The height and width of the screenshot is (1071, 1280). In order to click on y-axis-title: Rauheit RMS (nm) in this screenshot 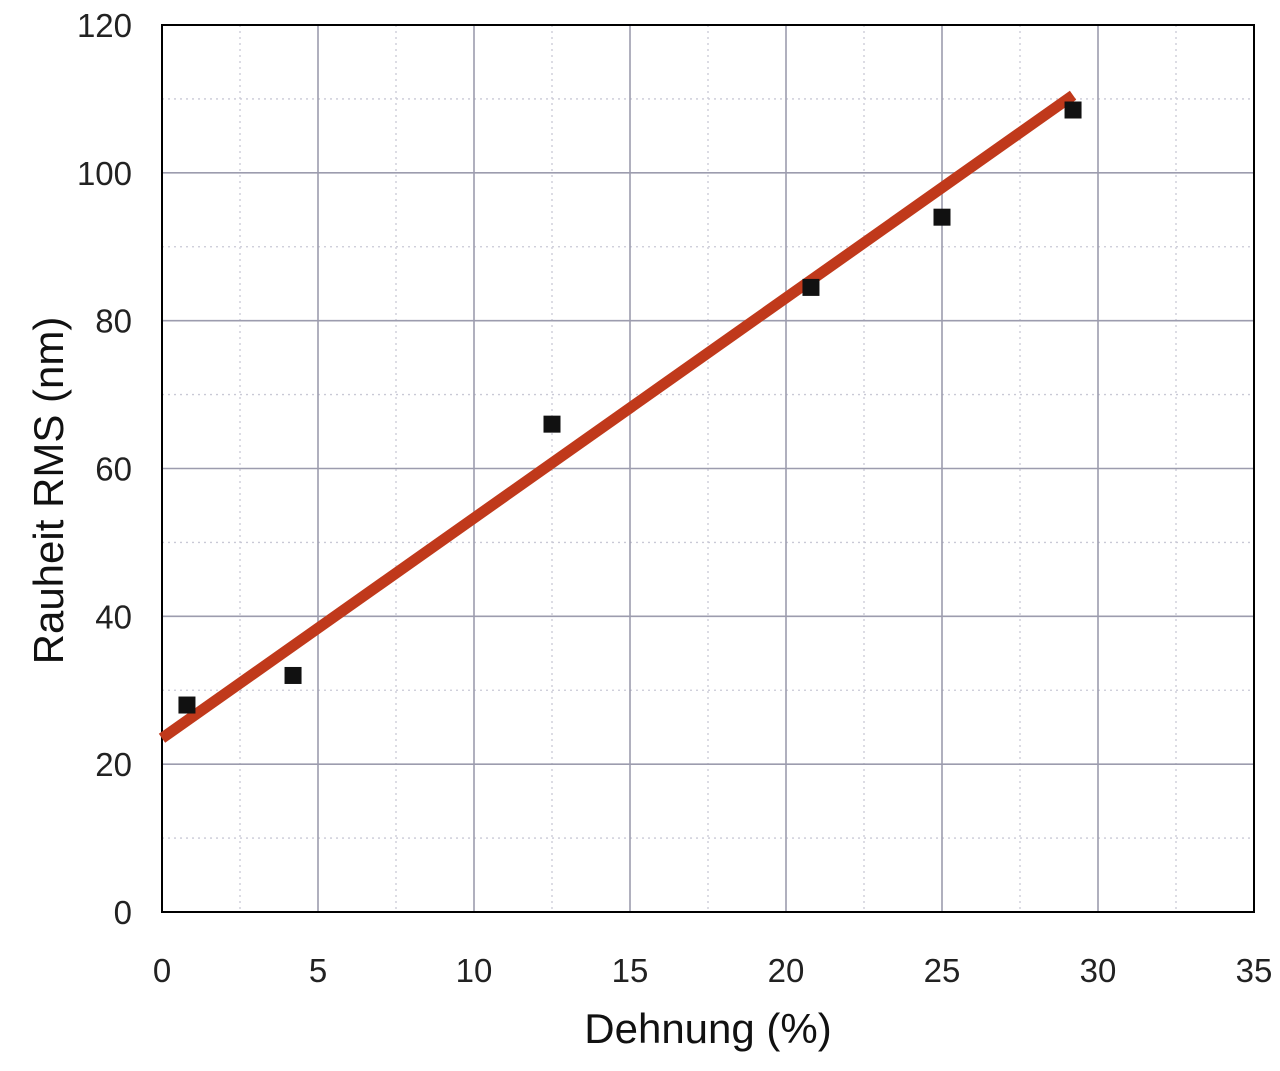, I will do `click(48, 491)`.